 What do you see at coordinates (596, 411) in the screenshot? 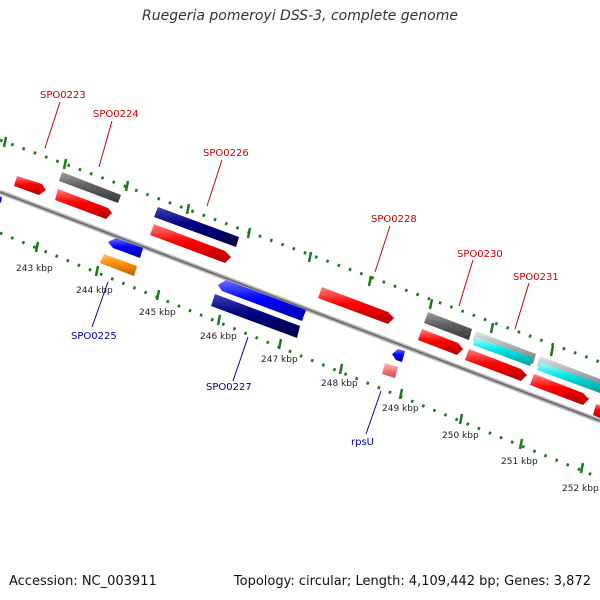
I see `feature-cds-edge` at bounding box center [596, 411].